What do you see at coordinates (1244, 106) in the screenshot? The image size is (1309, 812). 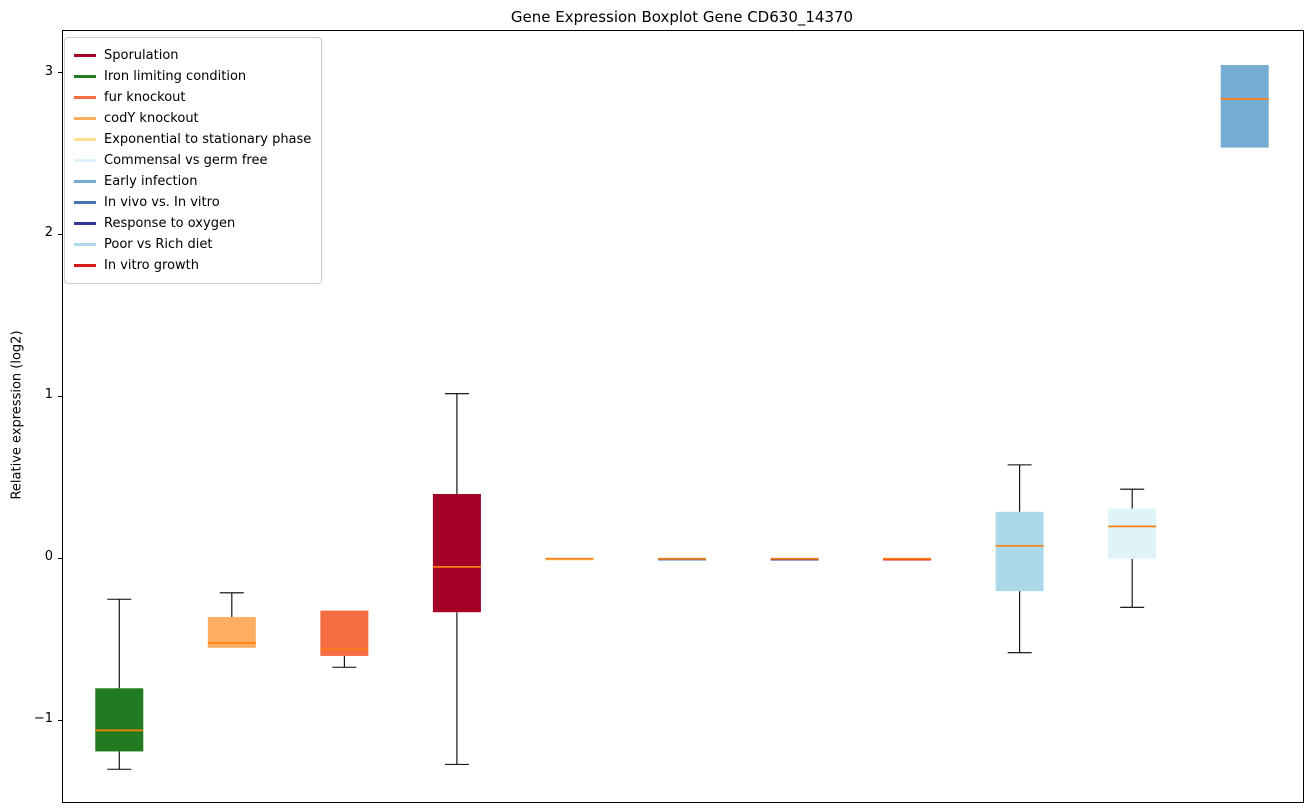 I see `box-early-infection` at bounding box center [1244, 106].